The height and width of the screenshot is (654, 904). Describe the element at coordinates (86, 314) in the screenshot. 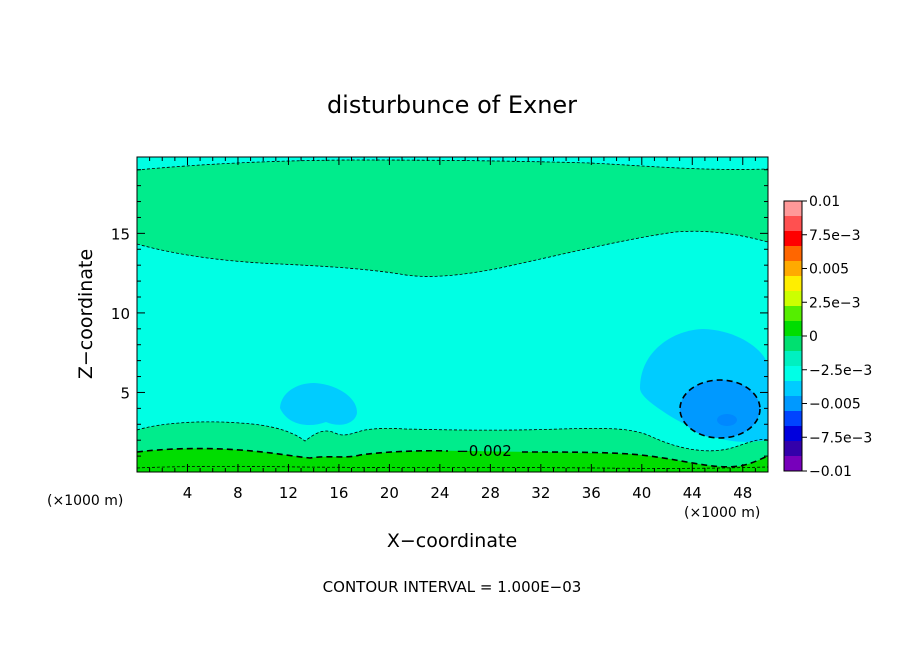

I see `y-axis-label: Z−coordinate` at that location.